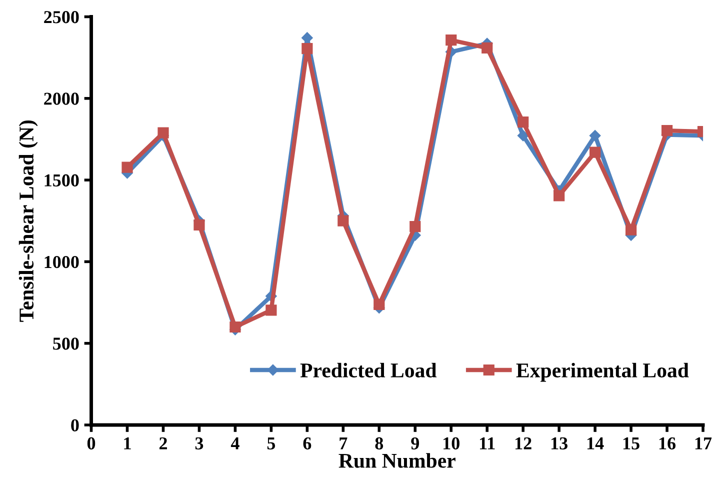  Describe the element at coordinates (397, 460) in the screenshot. I see `x-axis-title: Run Number` at that location.